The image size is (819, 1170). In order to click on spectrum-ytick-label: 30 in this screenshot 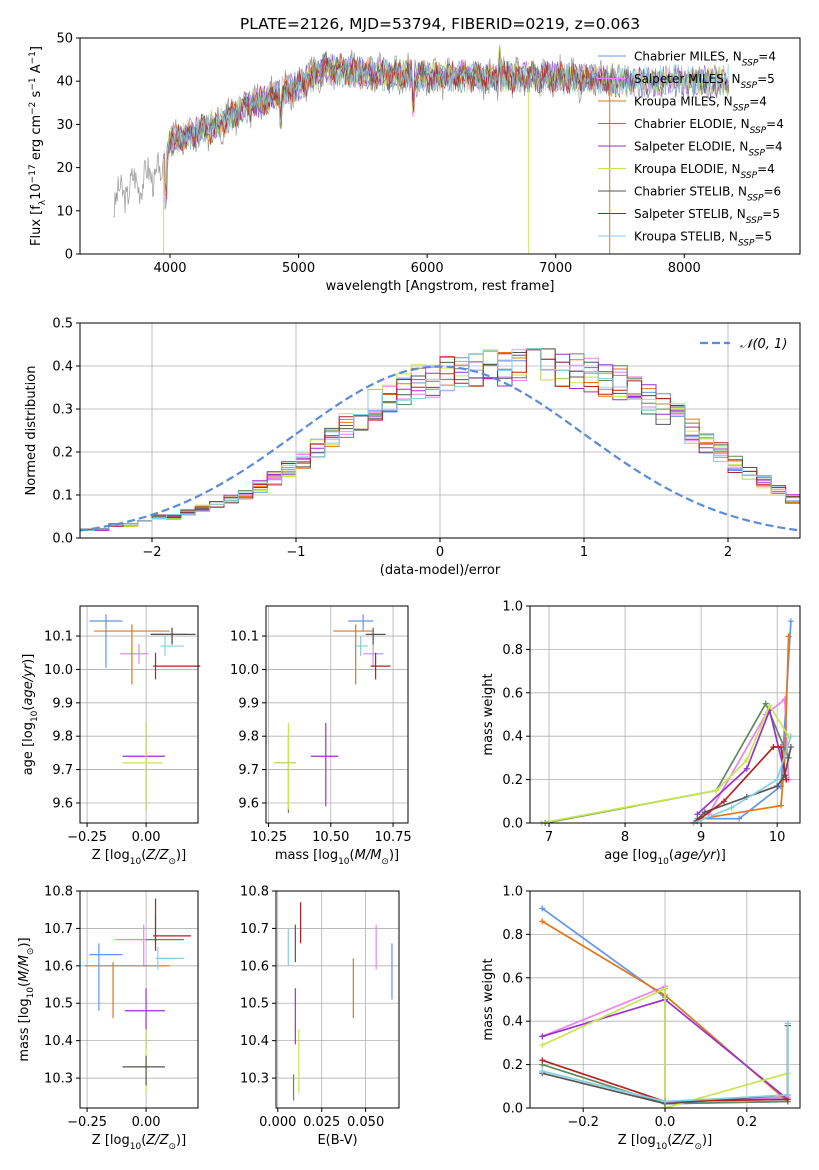, I will do `click(64, 125)`.